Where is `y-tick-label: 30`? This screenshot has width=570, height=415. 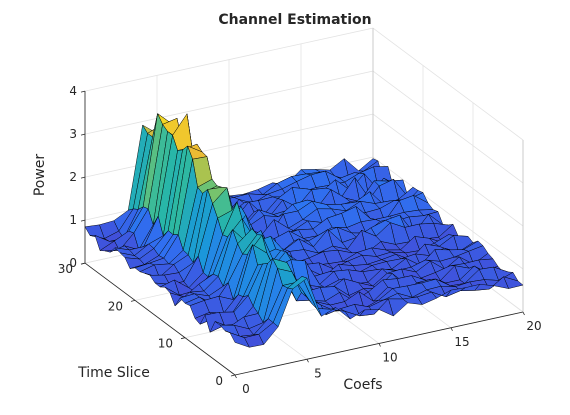
y-tick-label: 30 is located at coordinates (65, 269).